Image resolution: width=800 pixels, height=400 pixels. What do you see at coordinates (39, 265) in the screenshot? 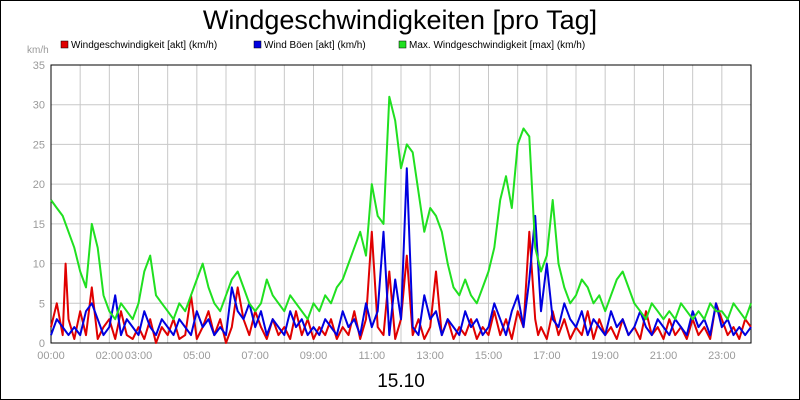
I see `y-tick-label: 10` at bounding box center [39, 265].